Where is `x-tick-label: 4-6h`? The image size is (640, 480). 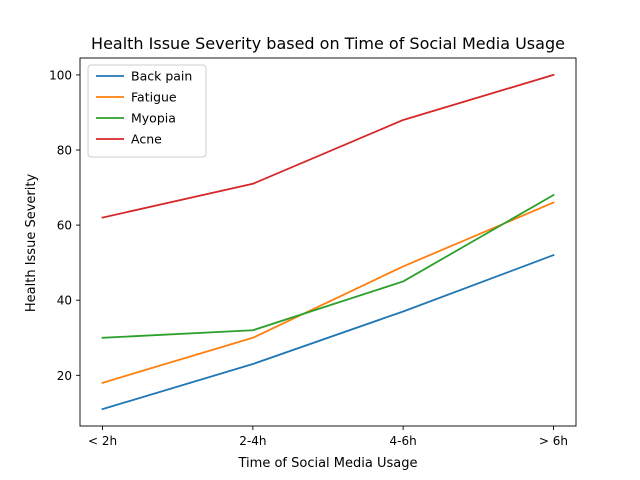
x-tick-label: 4-6h is located at coordinates (403, 441).